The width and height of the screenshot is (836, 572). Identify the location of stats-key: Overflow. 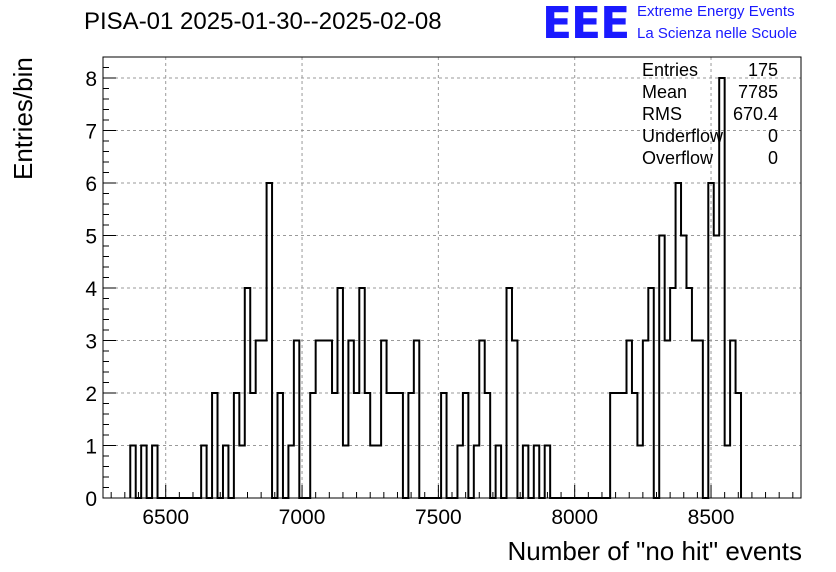
(678, 158).